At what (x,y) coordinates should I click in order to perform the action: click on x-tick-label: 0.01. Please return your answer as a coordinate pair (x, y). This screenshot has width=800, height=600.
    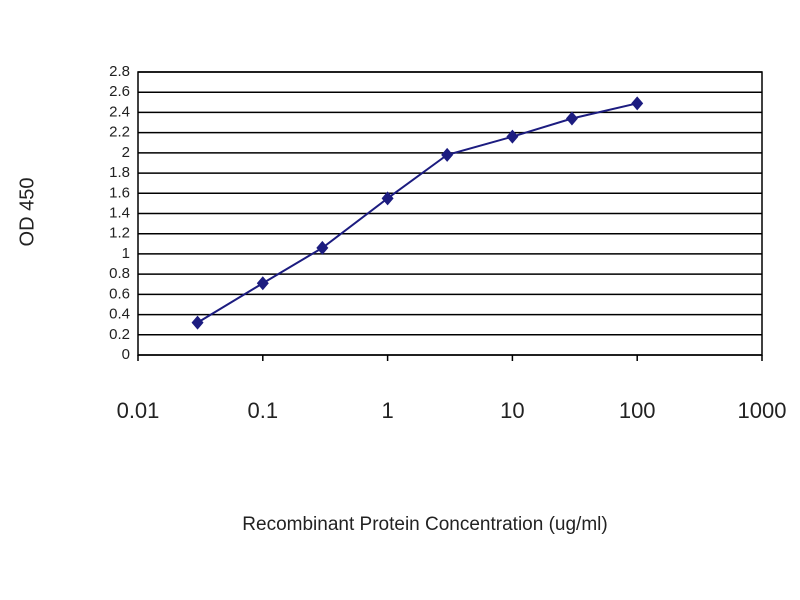
    Looking at the image, I should click on (138, 410).